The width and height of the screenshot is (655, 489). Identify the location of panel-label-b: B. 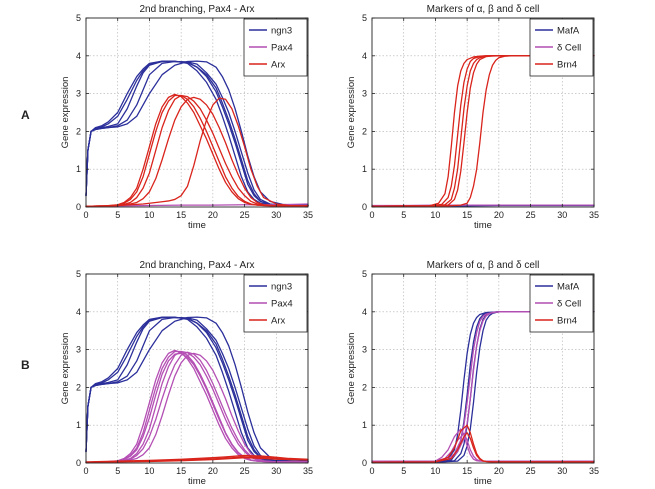
(25, 365).